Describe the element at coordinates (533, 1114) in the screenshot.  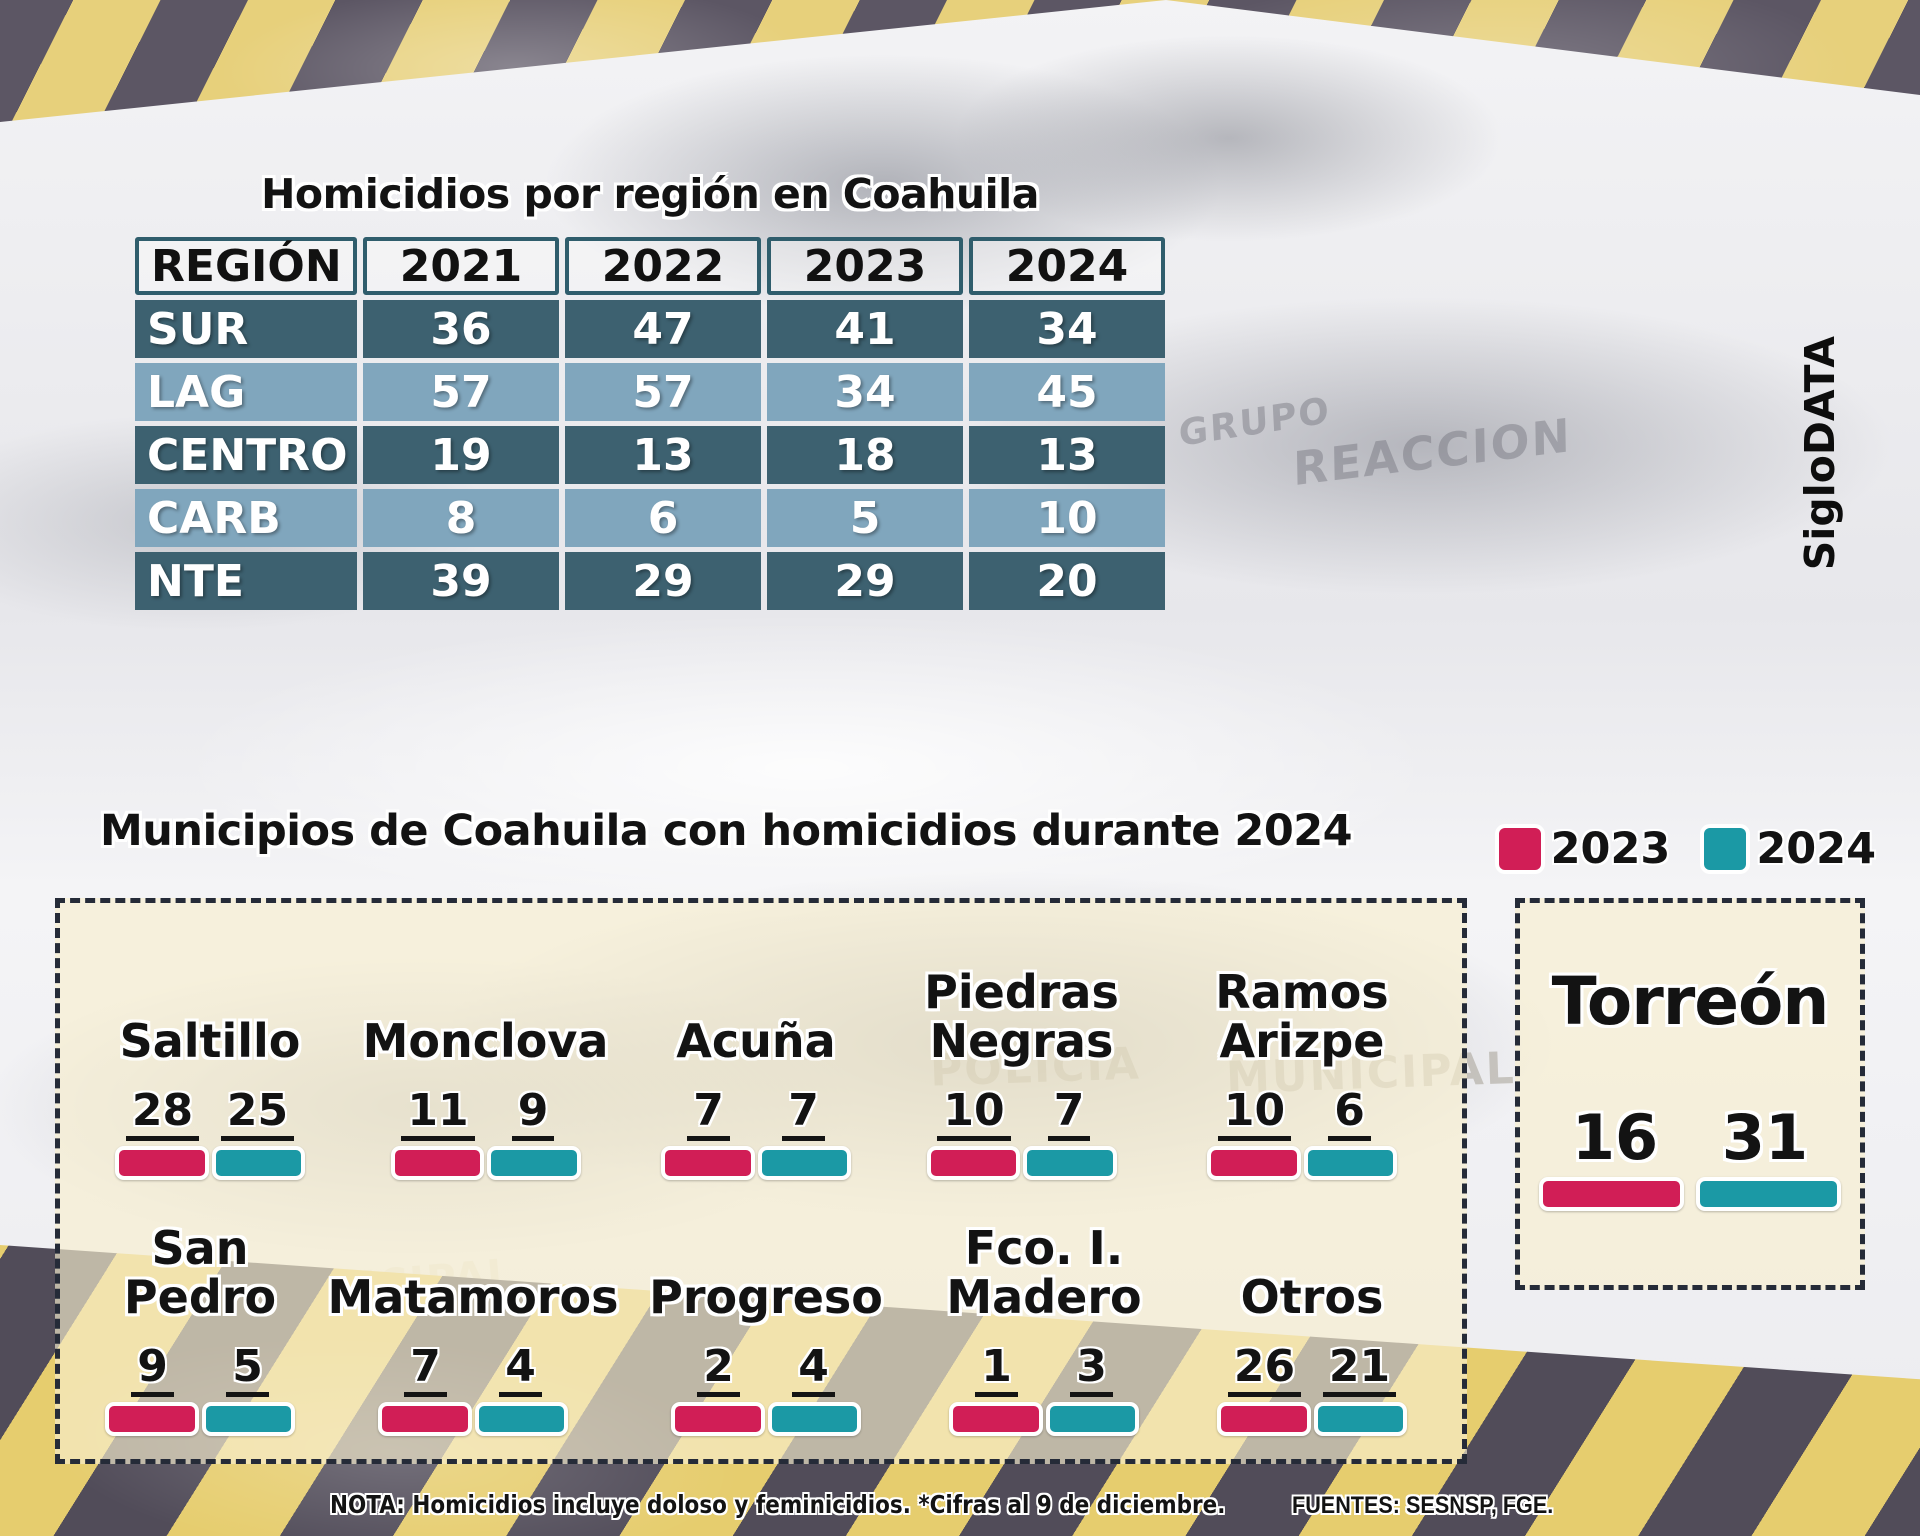
I see `value-2024-text: 9` at that location.